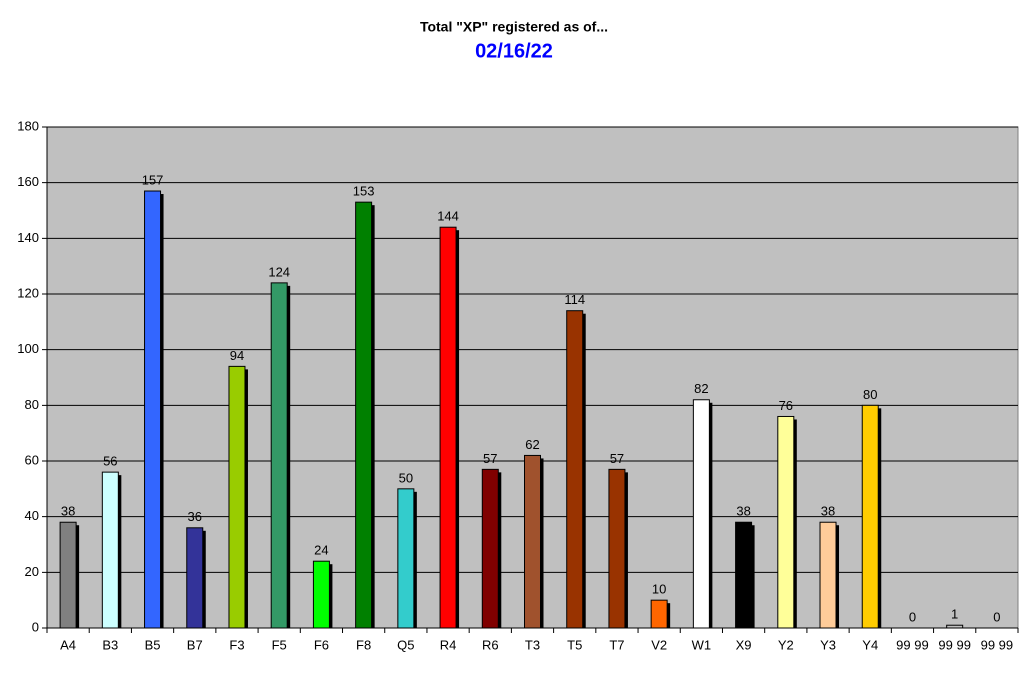  What do you see at coordinates (32, 404) in the screenshot?
I see `y-tick-label: 80` at bounding box center [32, 404].